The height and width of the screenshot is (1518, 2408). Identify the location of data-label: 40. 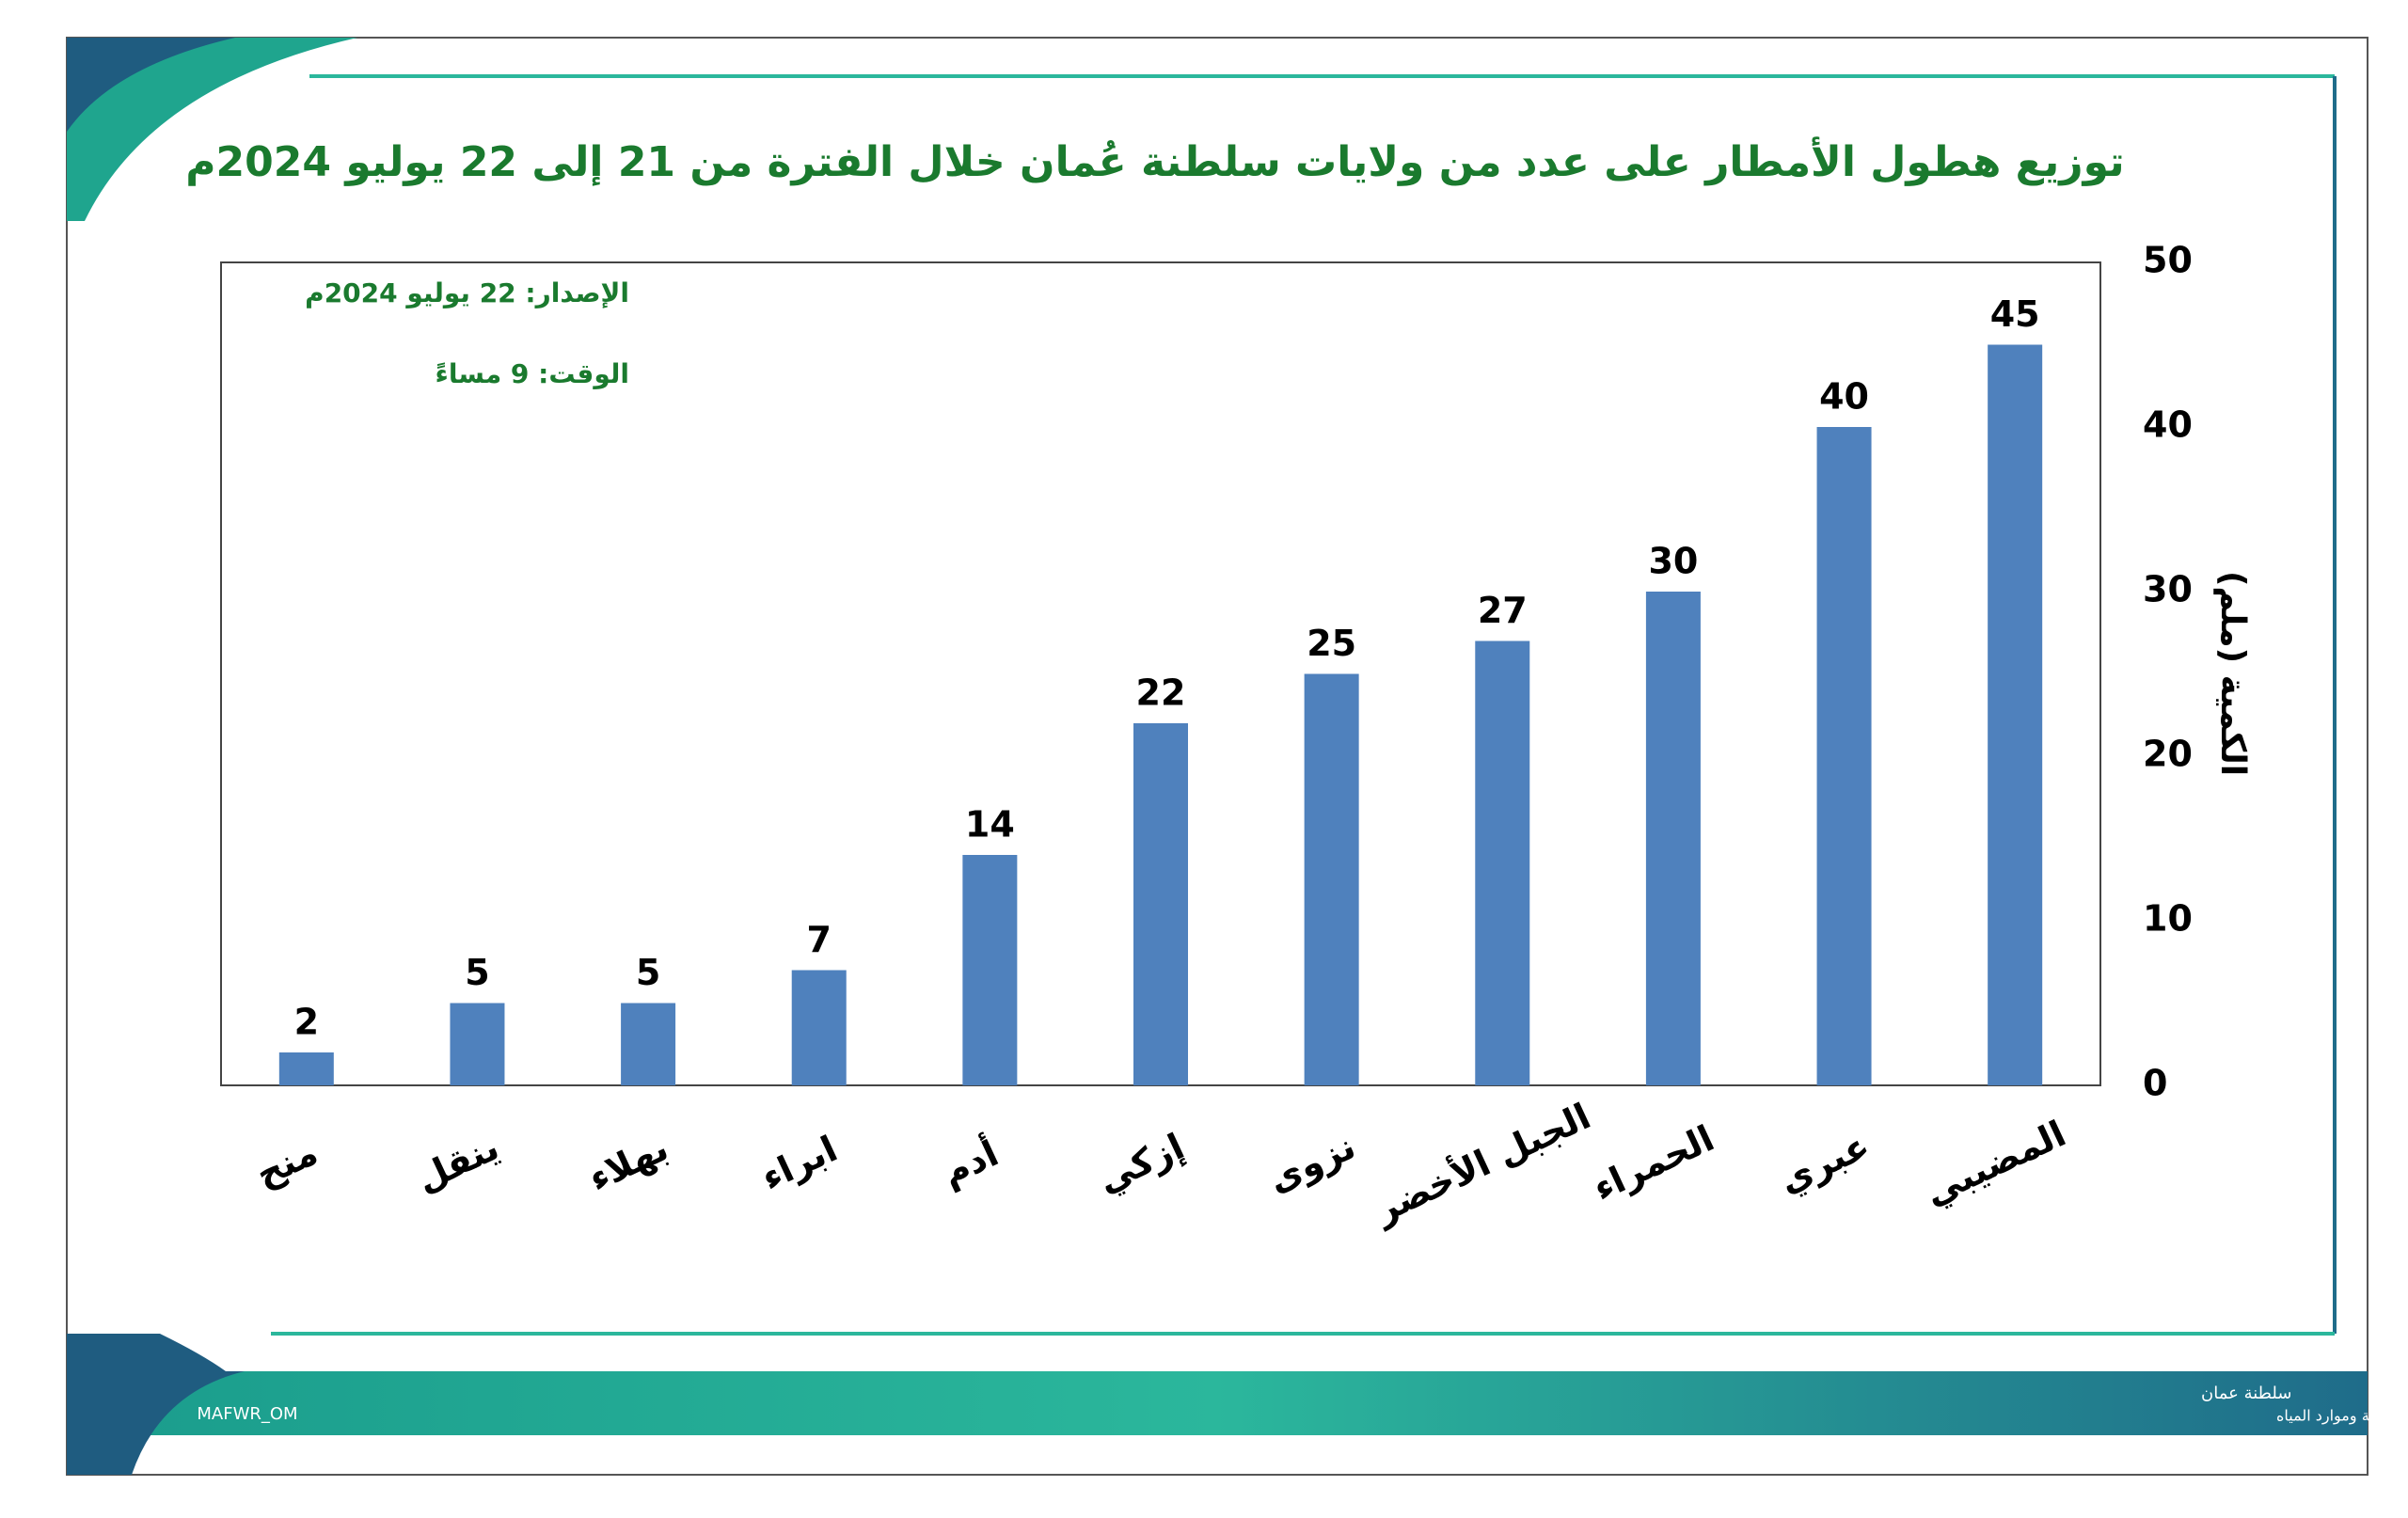
(1844, 397).